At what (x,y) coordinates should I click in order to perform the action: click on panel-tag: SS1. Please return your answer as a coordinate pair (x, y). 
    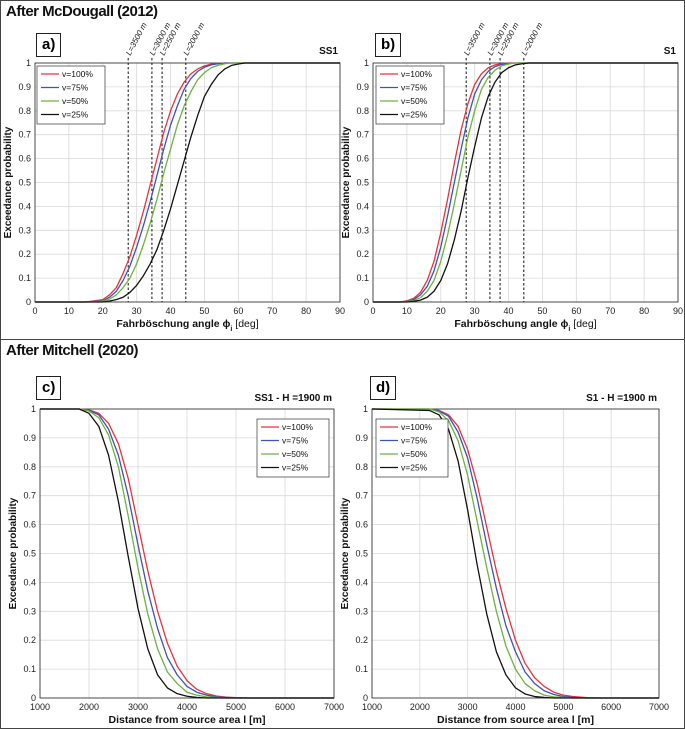
    Looking at the image, I should click on (328, 51).